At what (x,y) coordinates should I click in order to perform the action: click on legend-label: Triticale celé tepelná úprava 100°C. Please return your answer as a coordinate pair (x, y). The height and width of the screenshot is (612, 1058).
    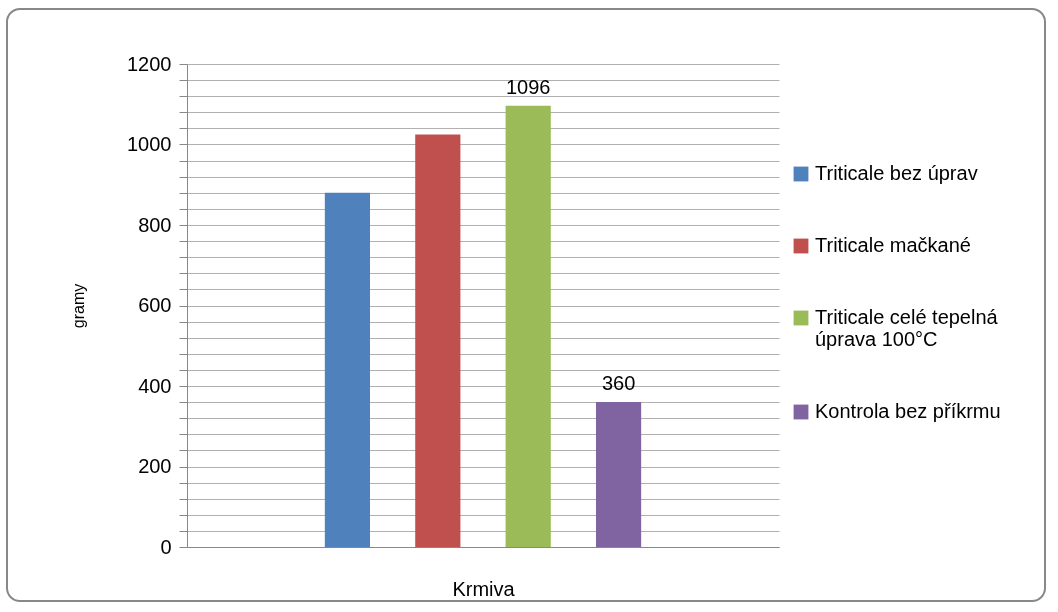
    Looking at the image, I should click on (907, 328).